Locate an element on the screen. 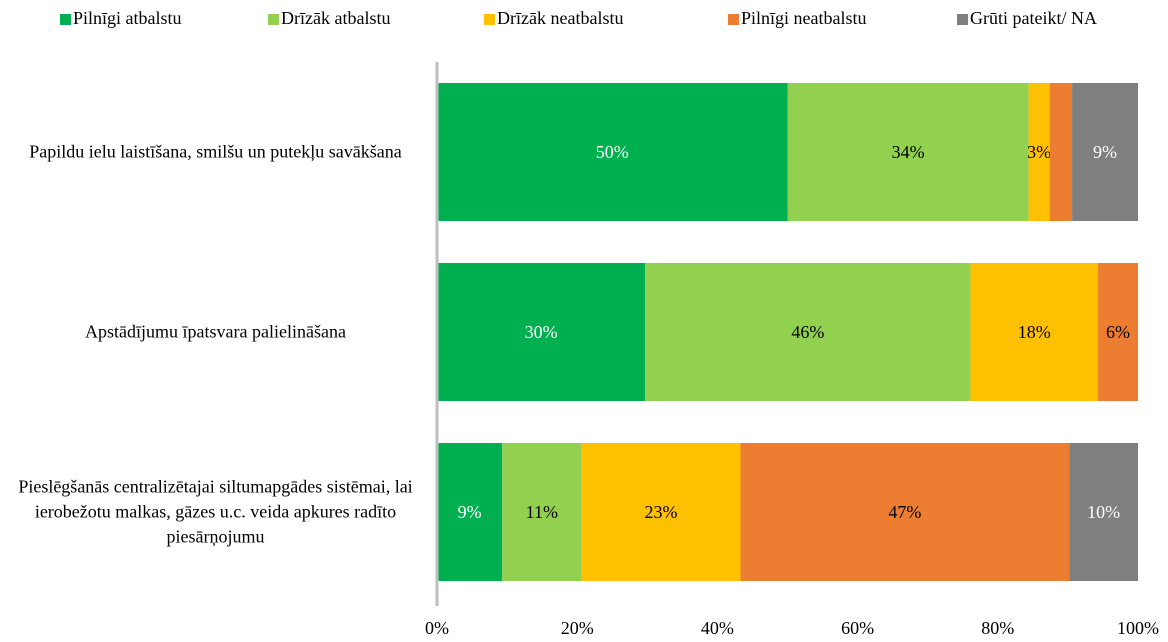 This screenshot has width=1168, height=642. x-tick-label: 40% is located at coordinates (717, 628).